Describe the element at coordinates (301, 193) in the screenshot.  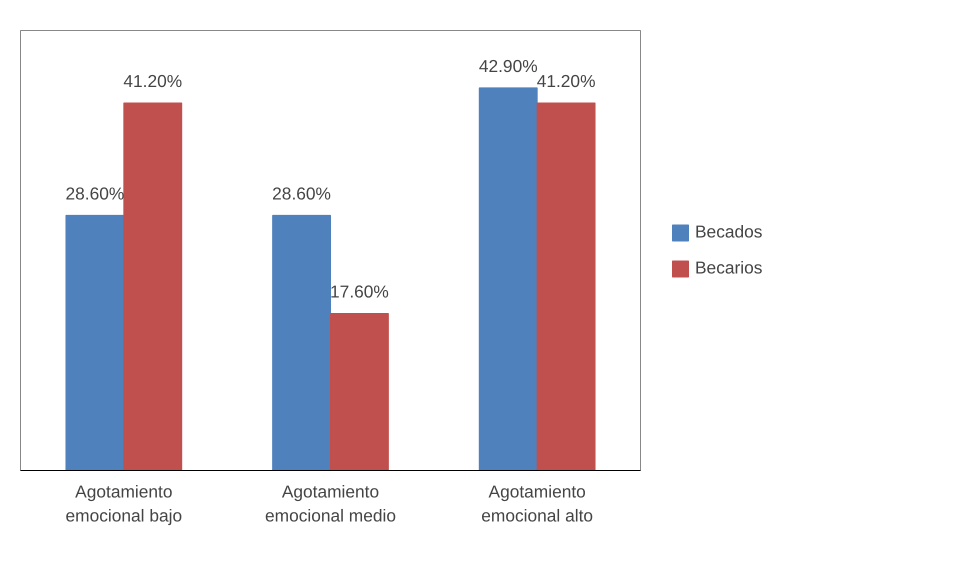
I see `data-label: 28.60%` at that location.